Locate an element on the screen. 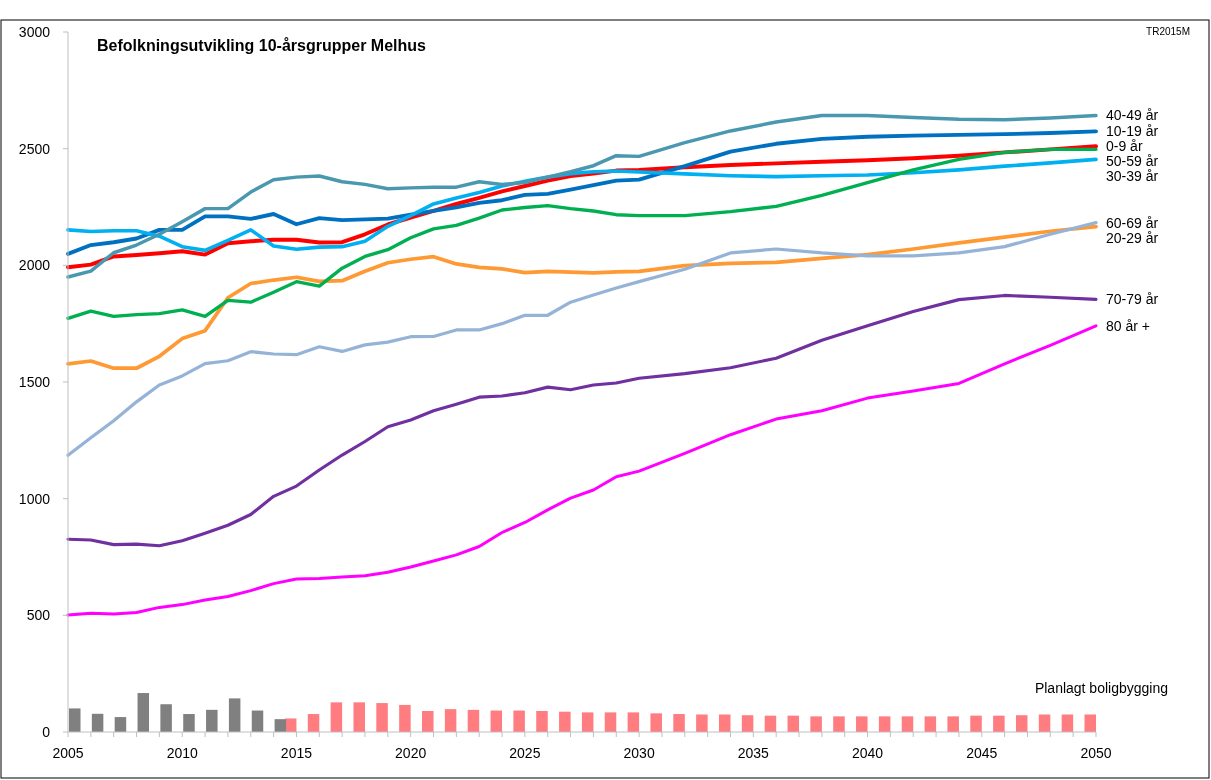  y-tick-label: 1500 is located at coordinates (34, 381).